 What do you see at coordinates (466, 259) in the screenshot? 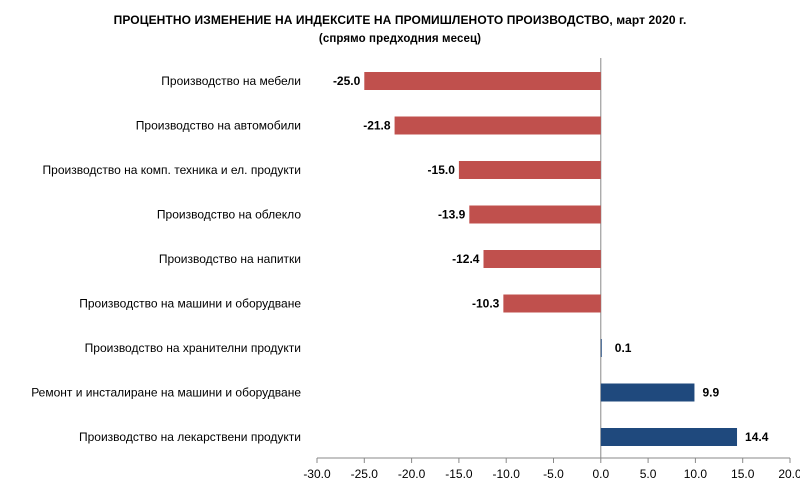
I see `data-label: -12.4` at bounding box center [466, 259].